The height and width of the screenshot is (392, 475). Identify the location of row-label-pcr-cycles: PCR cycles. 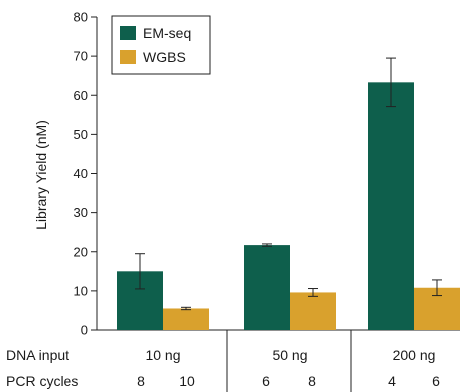
(42, 381).